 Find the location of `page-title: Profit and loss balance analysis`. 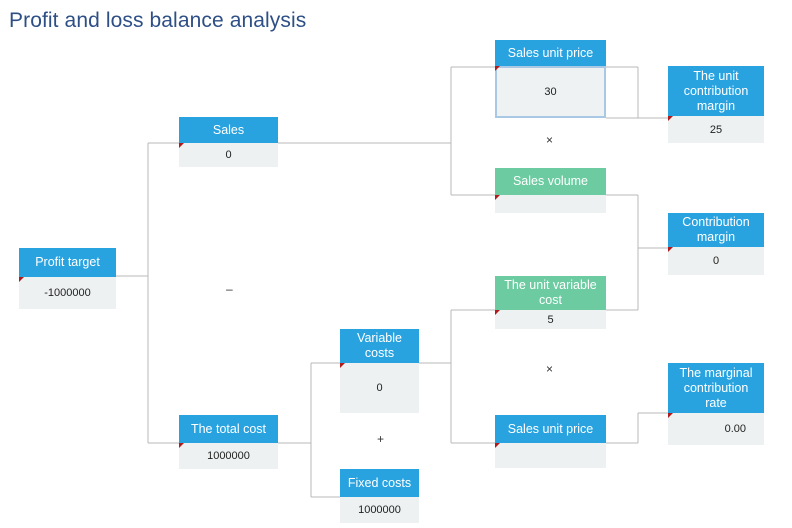

page-title: Profit and loss balance analysis is located at coordinates (158, 20).